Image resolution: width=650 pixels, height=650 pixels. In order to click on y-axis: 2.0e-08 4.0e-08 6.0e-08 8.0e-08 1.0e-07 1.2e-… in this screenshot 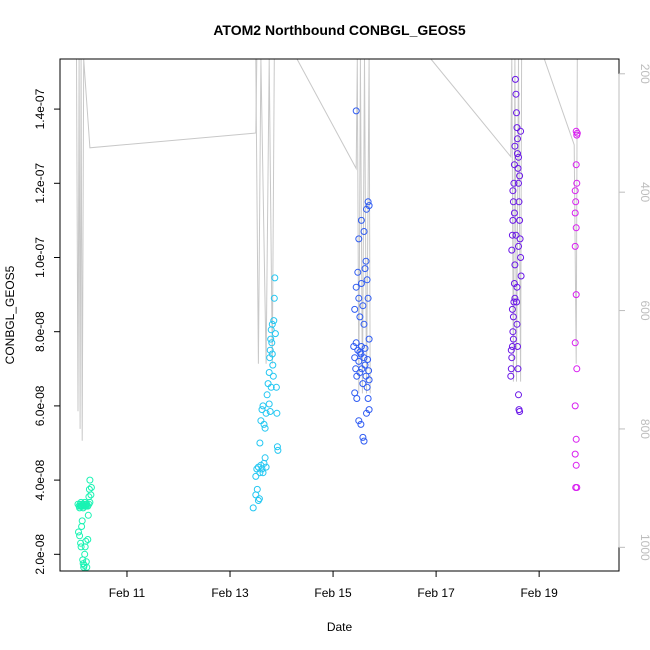, I will do `click(46, 331)`.